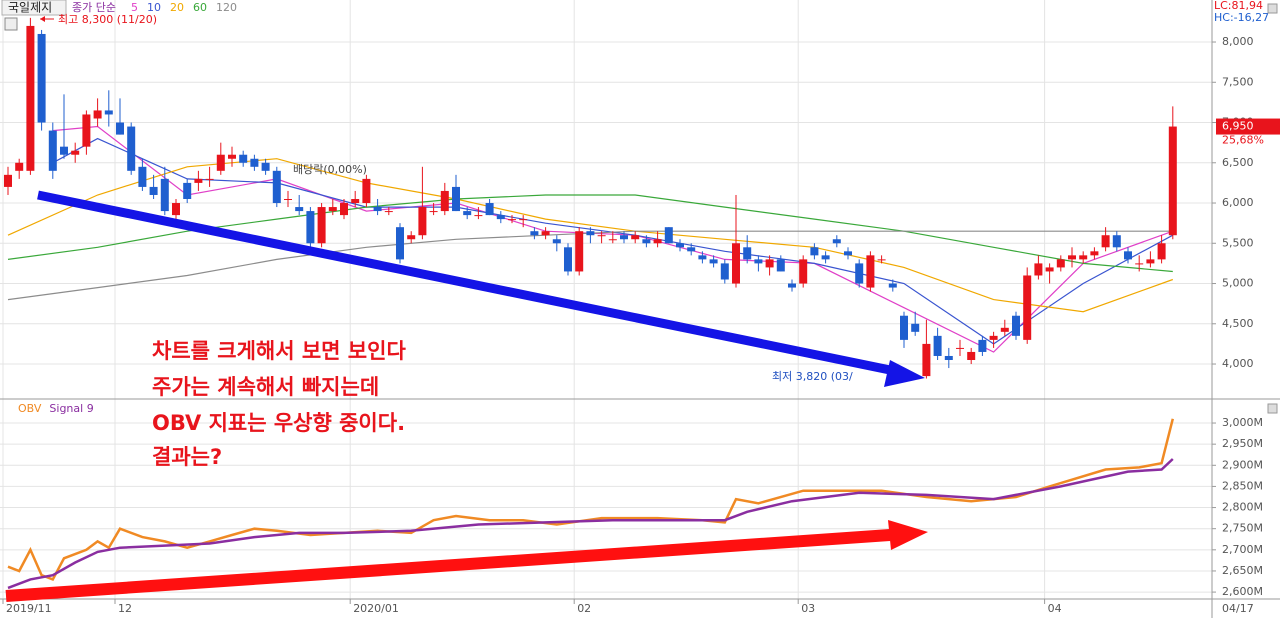  Describe the element at coordinates (1238, 242) in the screenshot. I see `y-tick-label: 5,500` at that location.